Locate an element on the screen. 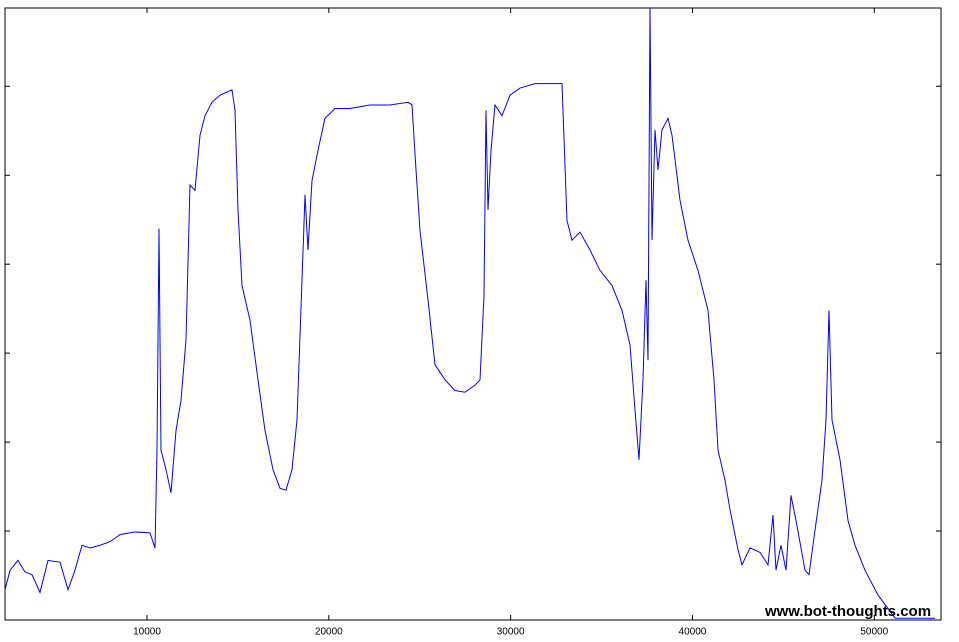 Image resolution: width=959 pixels, height=642 pixels. watermark: www.bot-thoughts.com is located at coordinates (847, 611).